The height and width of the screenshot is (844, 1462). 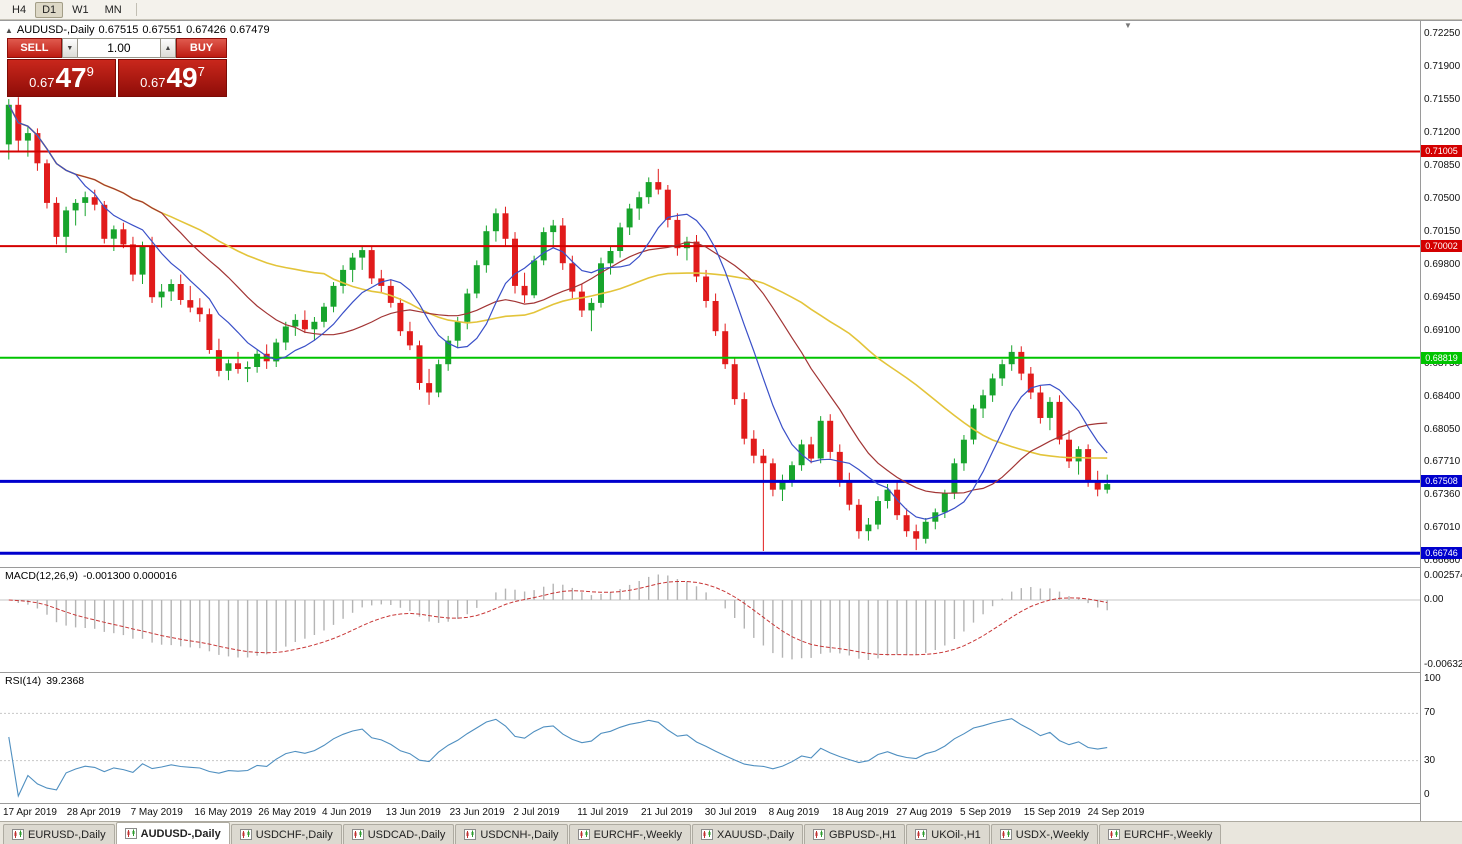 I want to click on rsi-label: RSI(14) 39.2368, so click(x=47, y=681).